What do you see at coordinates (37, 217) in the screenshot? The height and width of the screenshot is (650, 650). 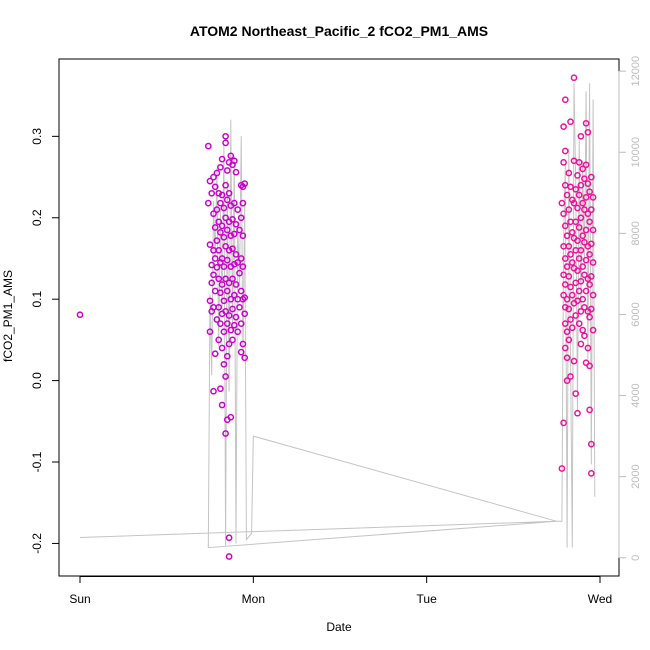 I see `y-tick-label: 0.2` at bounding box center [37, 217].